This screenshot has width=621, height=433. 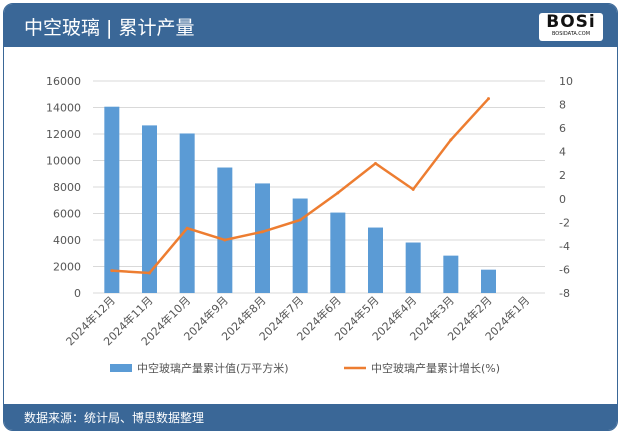 I want to click on data-source: 数据来源：统计局、博思数据整理, so click(x=114, y=418).